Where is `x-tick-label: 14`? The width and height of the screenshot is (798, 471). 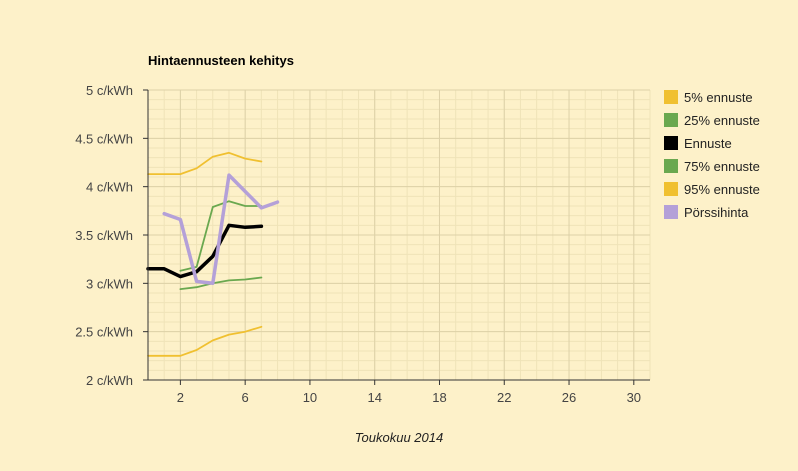
x-tick-label: 14 is located at coordinates (374, 397).